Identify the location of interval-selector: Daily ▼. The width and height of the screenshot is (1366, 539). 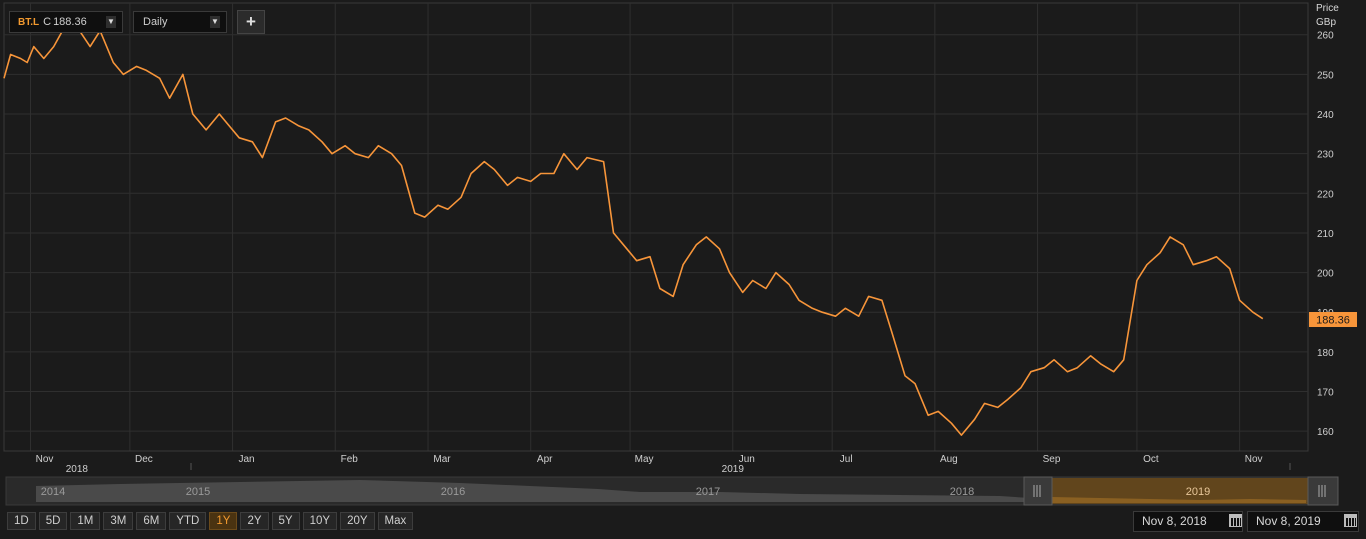
(180, 22).